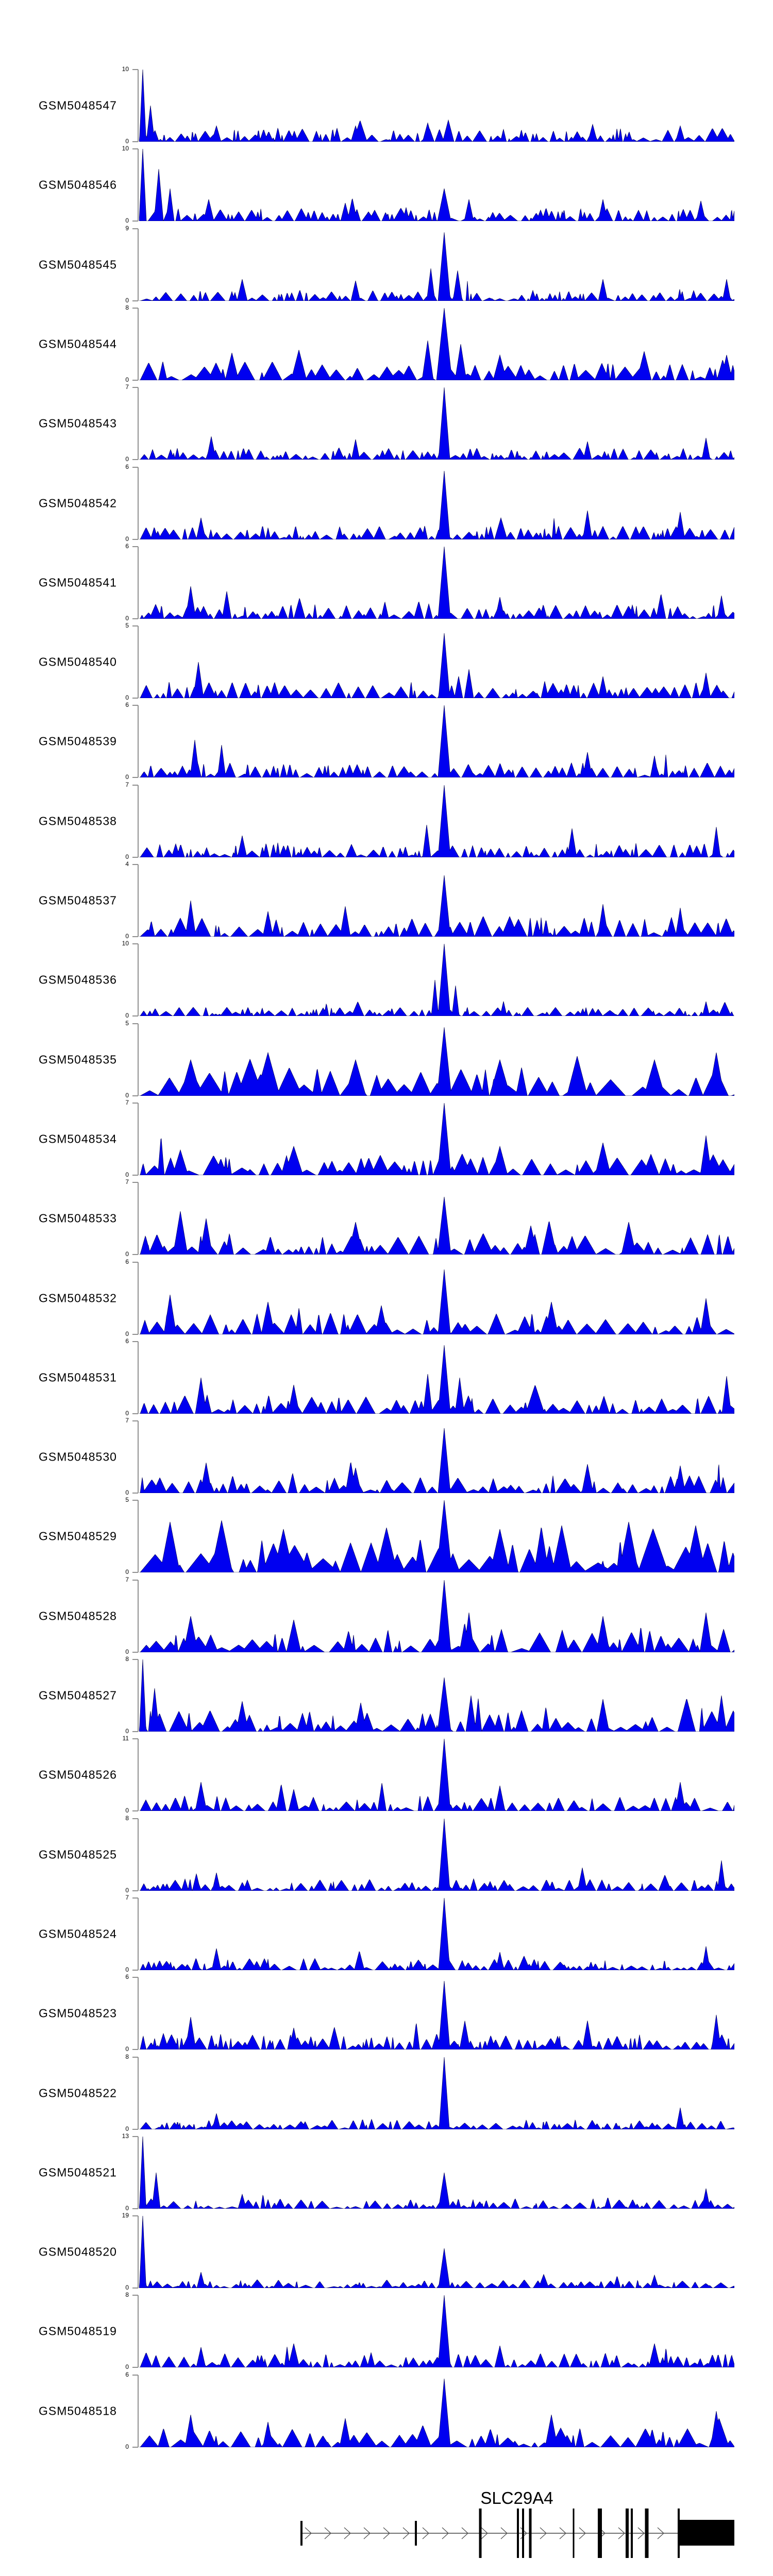 Image resolution: width=773 pixels, height=2576 pixels. Describe the element at coordinates (78, 185) in the screenshot. I see `sample-label: GSM5048546` at that location.